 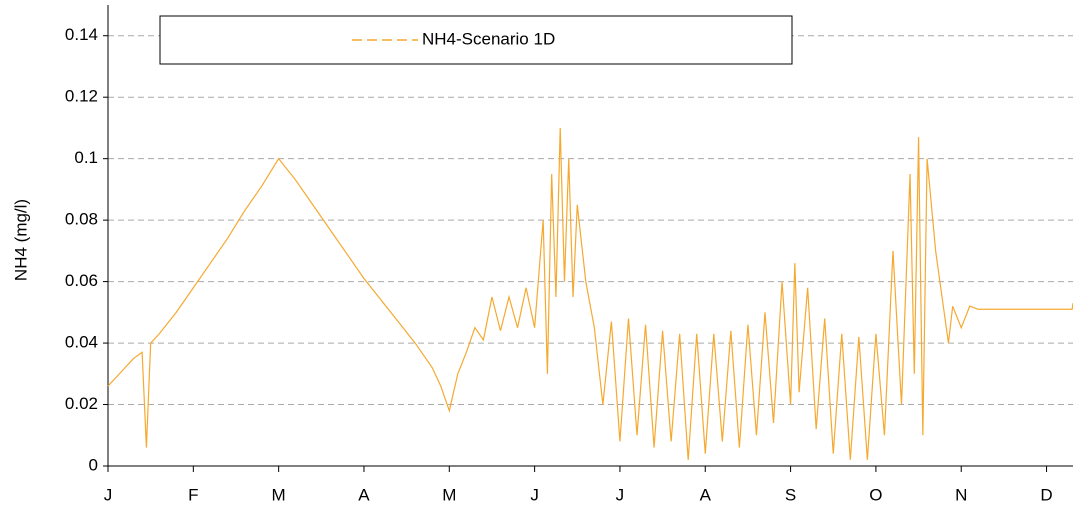 What do you see at coordinates (488, 38) in the screenshot?
I see `legend-label: NH4-Scenario 1D` at bounding box center [488, 38].